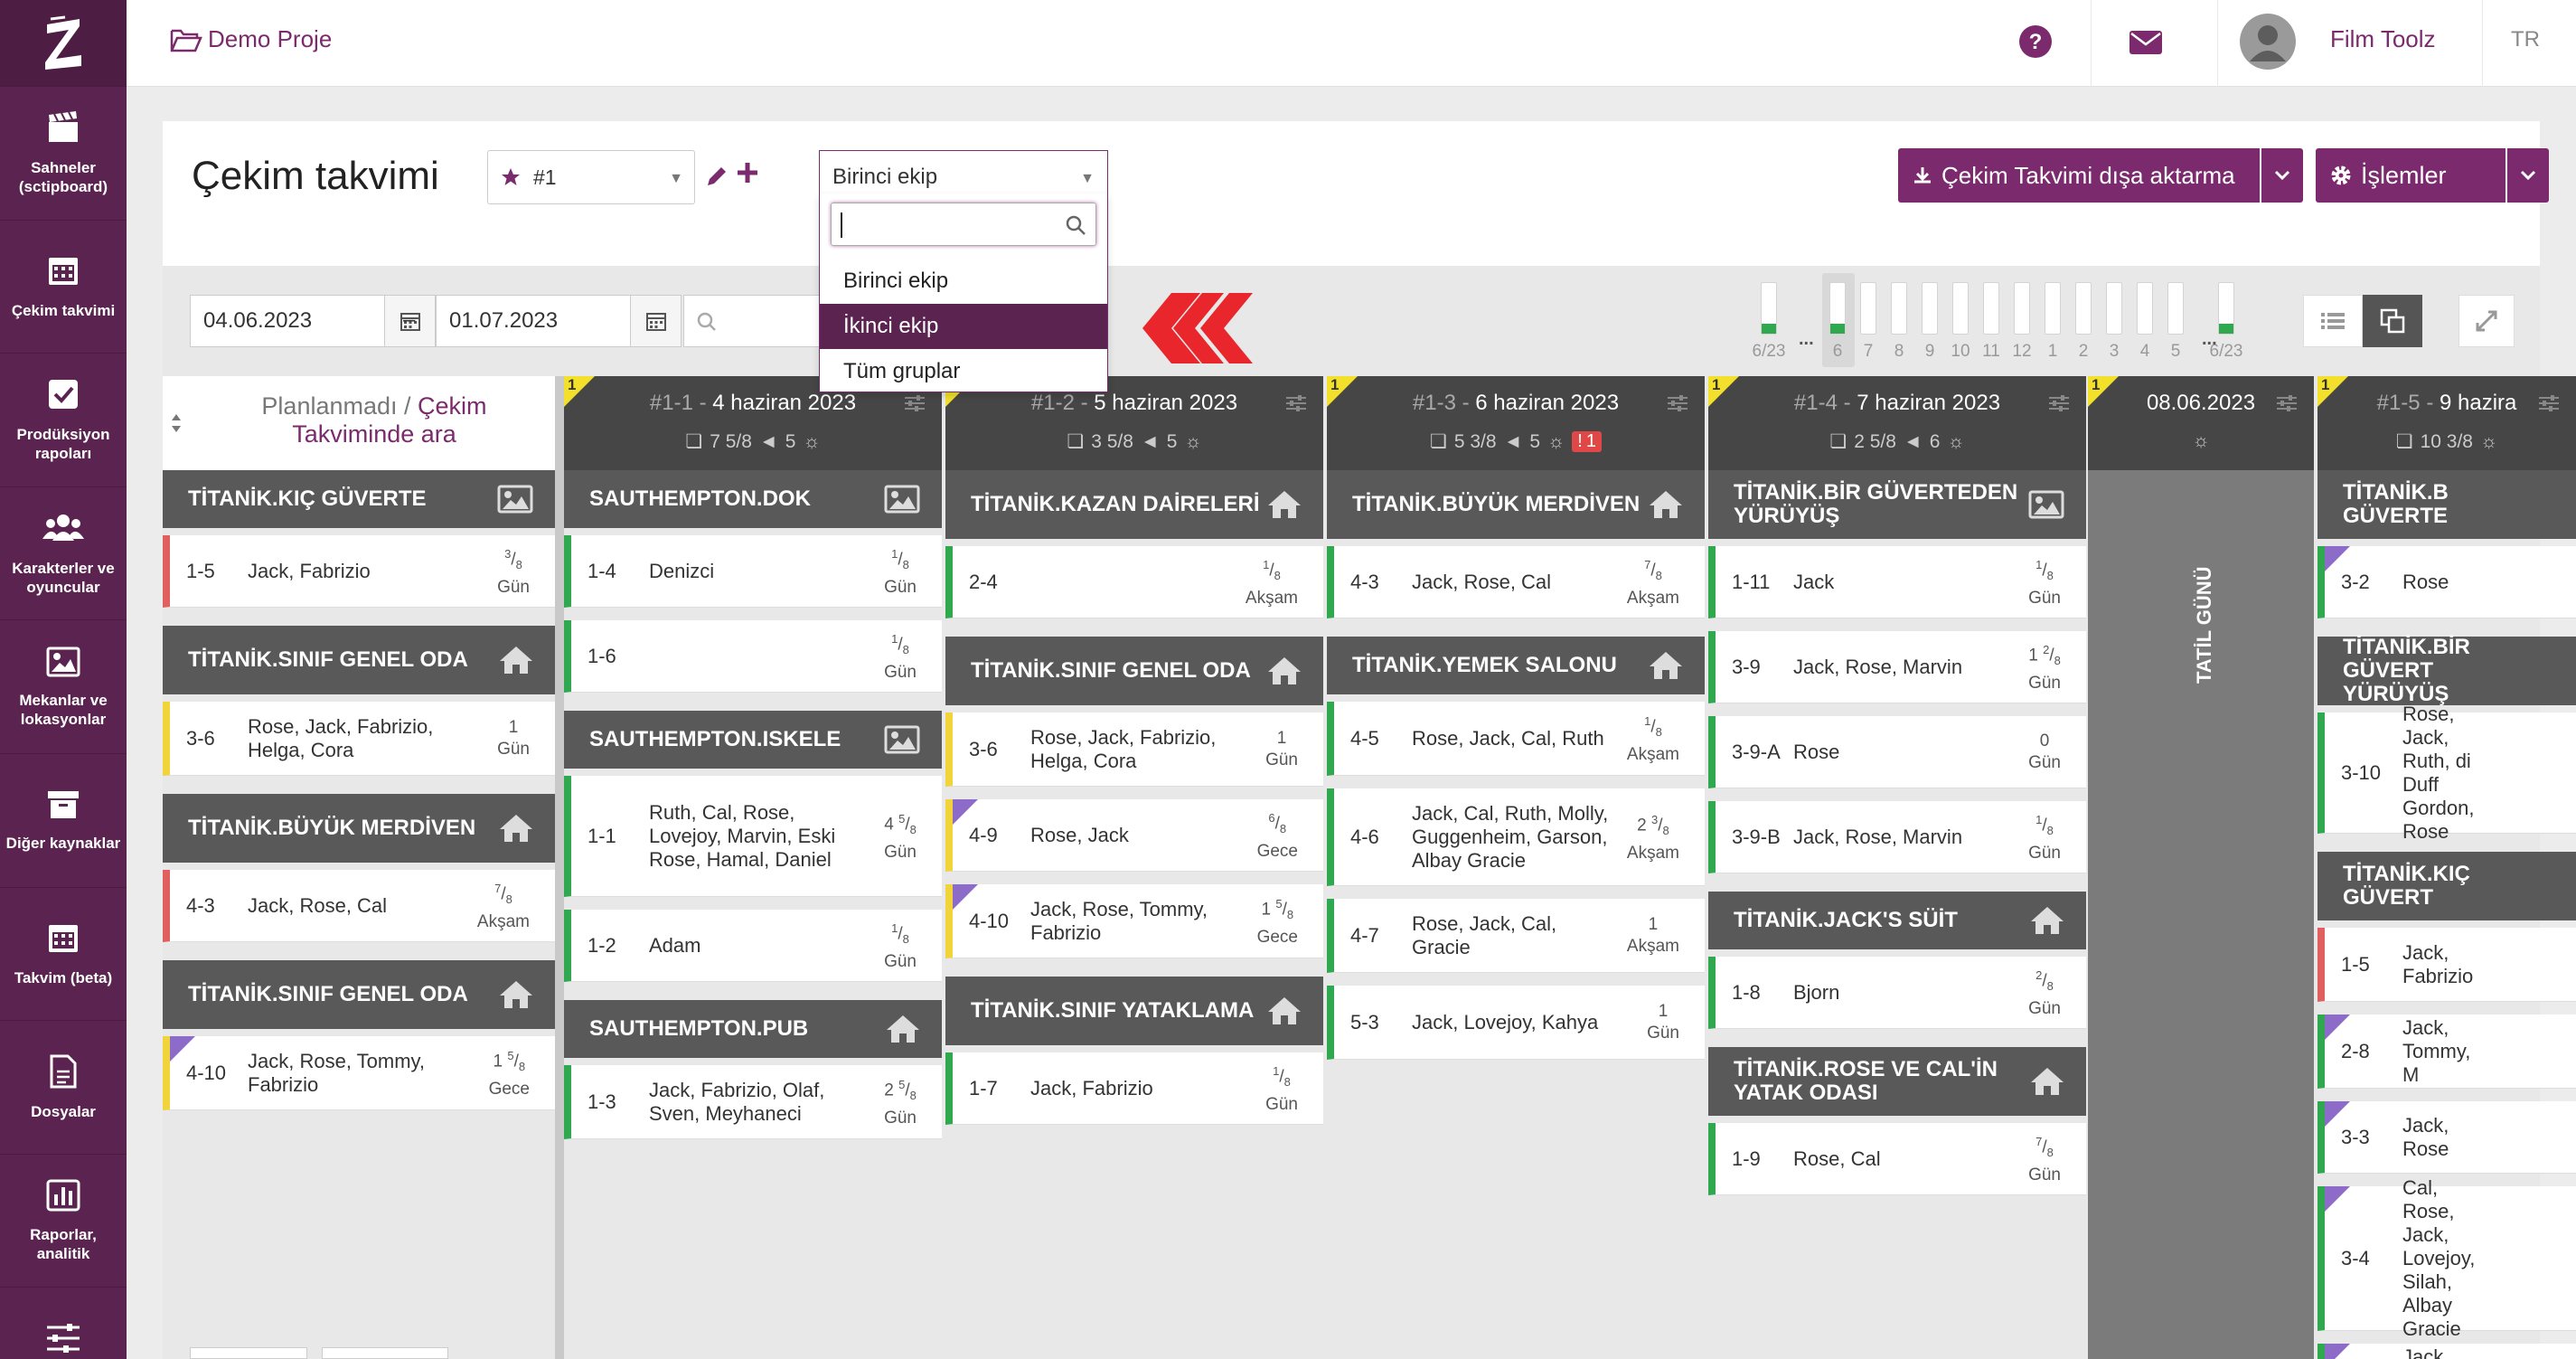 This screenshot has width=2576, height=1359. I want to click on unplanned-title: Planlanmadı / Çekim Takviminde ara, so click(374, 420).